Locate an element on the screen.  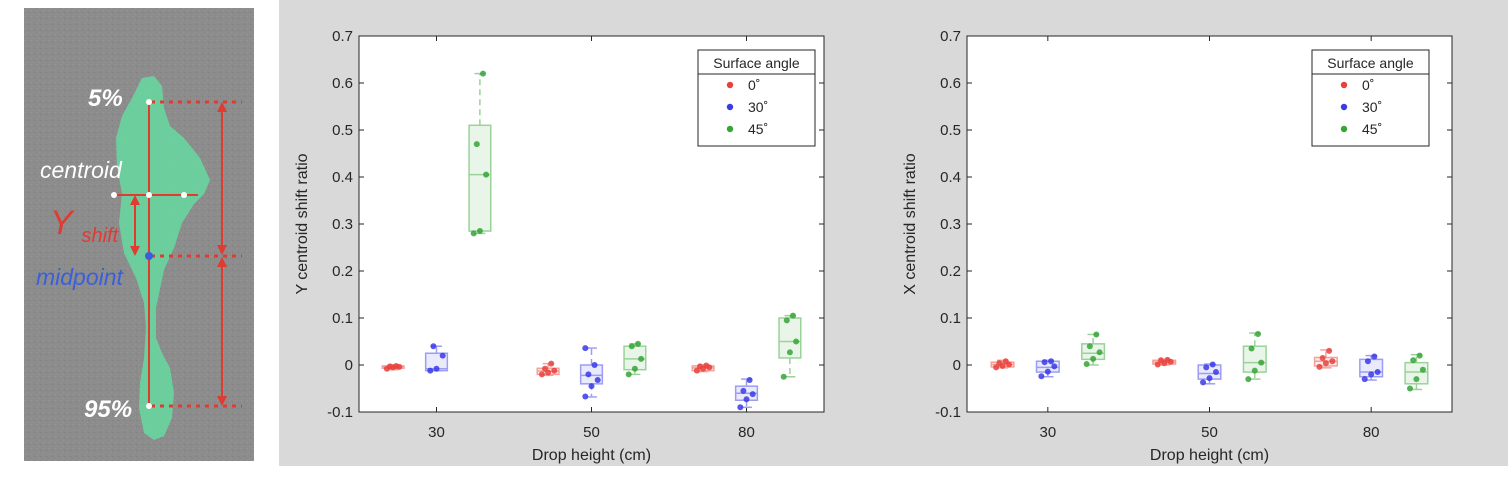
footprint-shape is located at coordinates (163, 258).